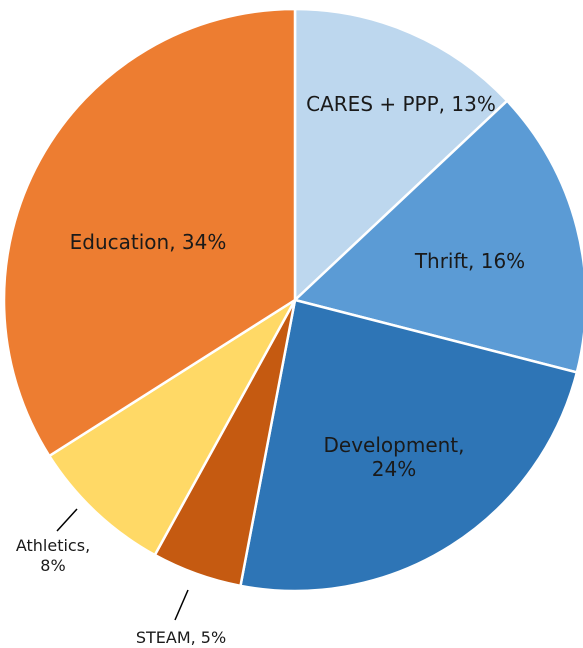  Describe the element at coordinates (401, 104) in the screenshot. I see `slice-label-cares-ppp: CARES + PPP, 13%` at that location.